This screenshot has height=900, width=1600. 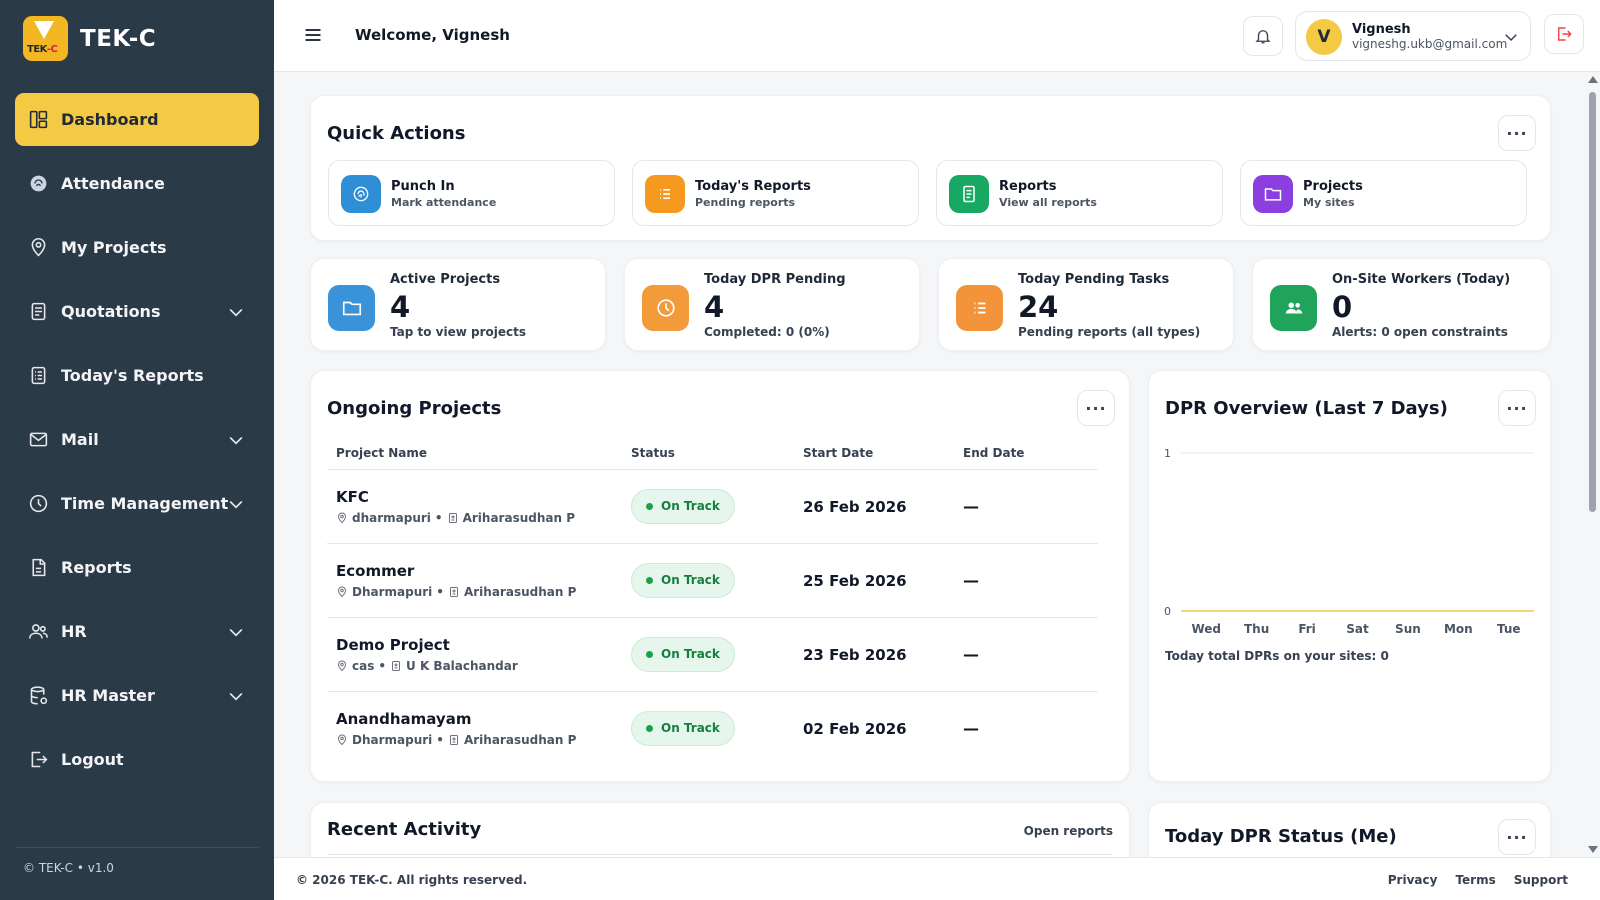 I want to click on stat-subtext: Completed: 0 (0%), so click(x=767, y=332).